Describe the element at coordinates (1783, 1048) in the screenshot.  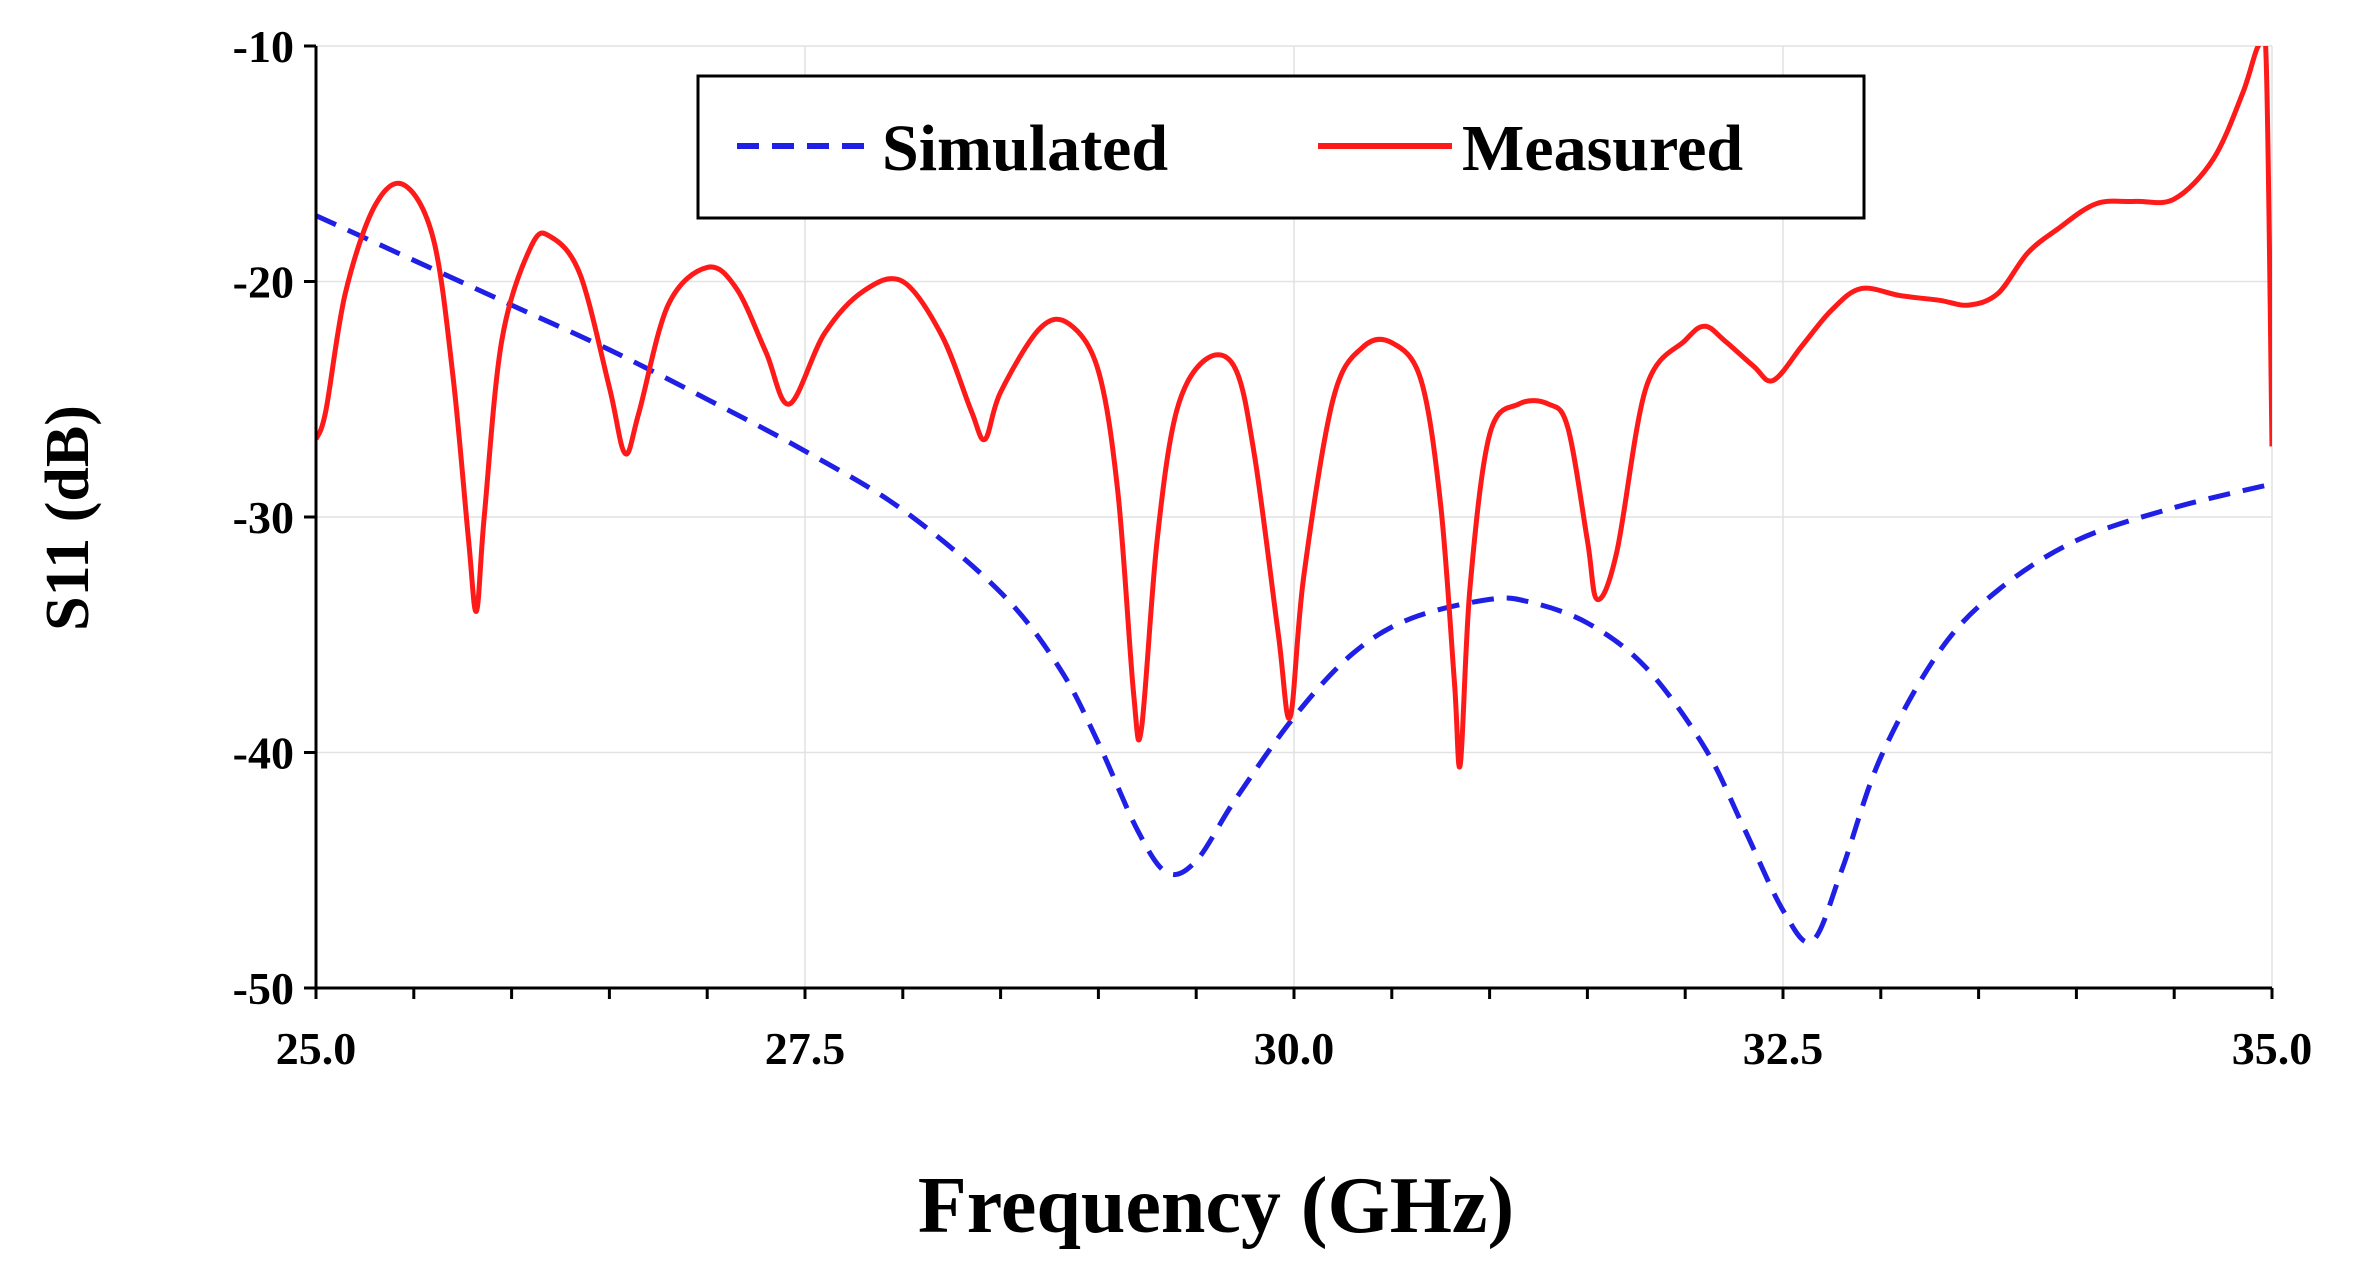
I see `x-tick-label-3: 32.5` at that location.